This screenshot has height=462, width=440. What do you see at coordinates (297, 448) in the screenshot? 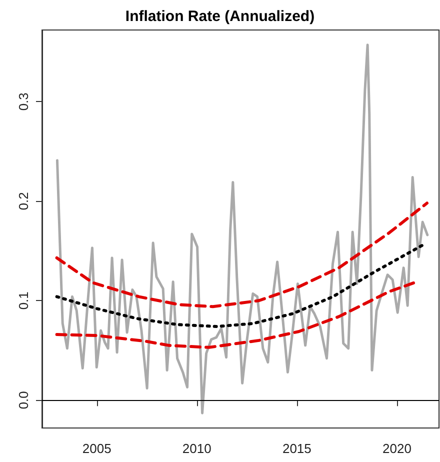
I see `x-tick-label: 2015` at bounding box center [297, 448].